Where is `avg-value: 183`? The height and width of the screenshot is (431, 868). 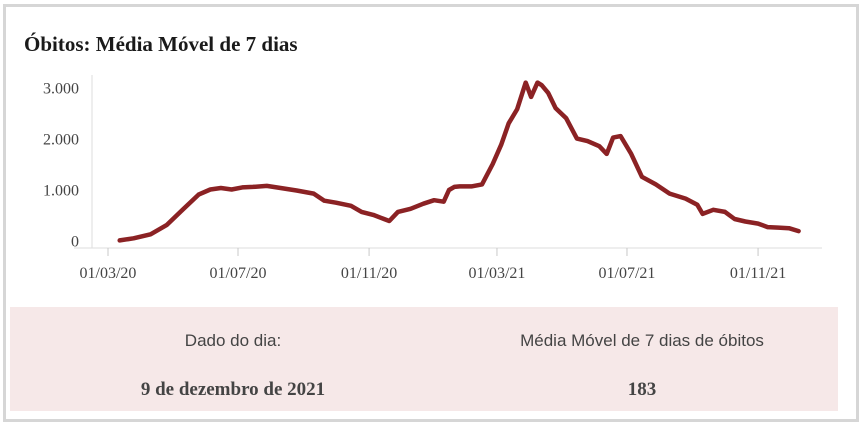 avg-value: 183 is located at coordinates (642, 389).